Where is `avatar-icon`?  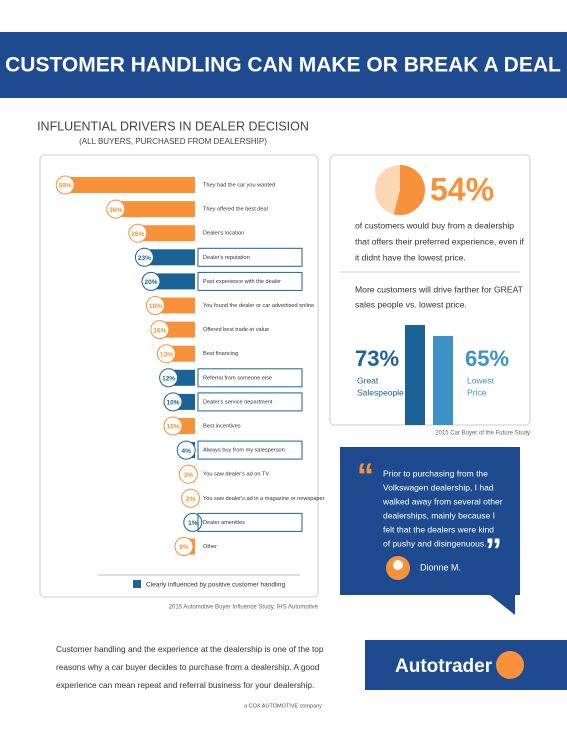
avatar-icon is located at coordinates (398, 565).